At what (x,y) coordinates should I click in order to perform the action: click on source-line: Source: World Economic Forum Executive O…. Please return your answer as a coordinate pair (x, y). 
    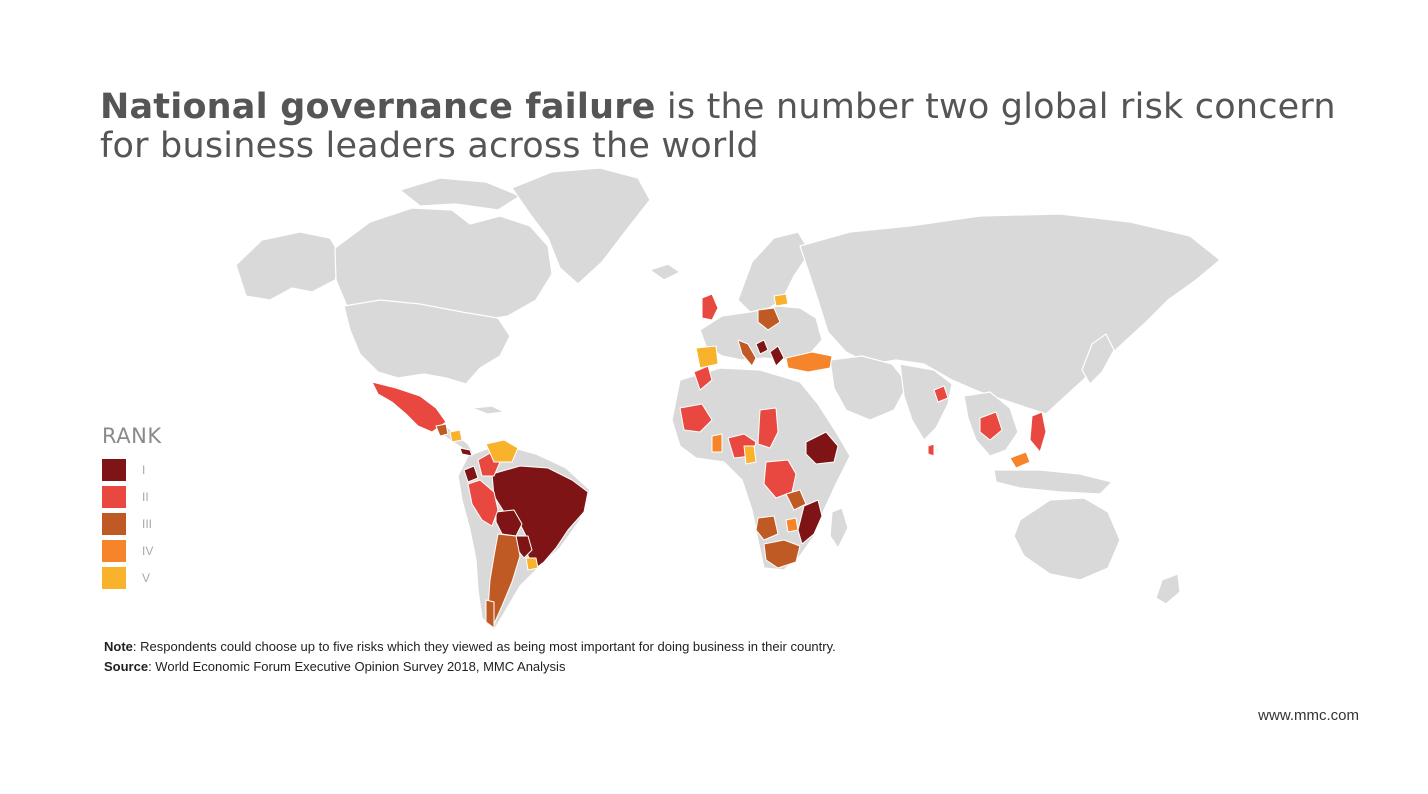
    Looking at the image, I should click on (470, 667).